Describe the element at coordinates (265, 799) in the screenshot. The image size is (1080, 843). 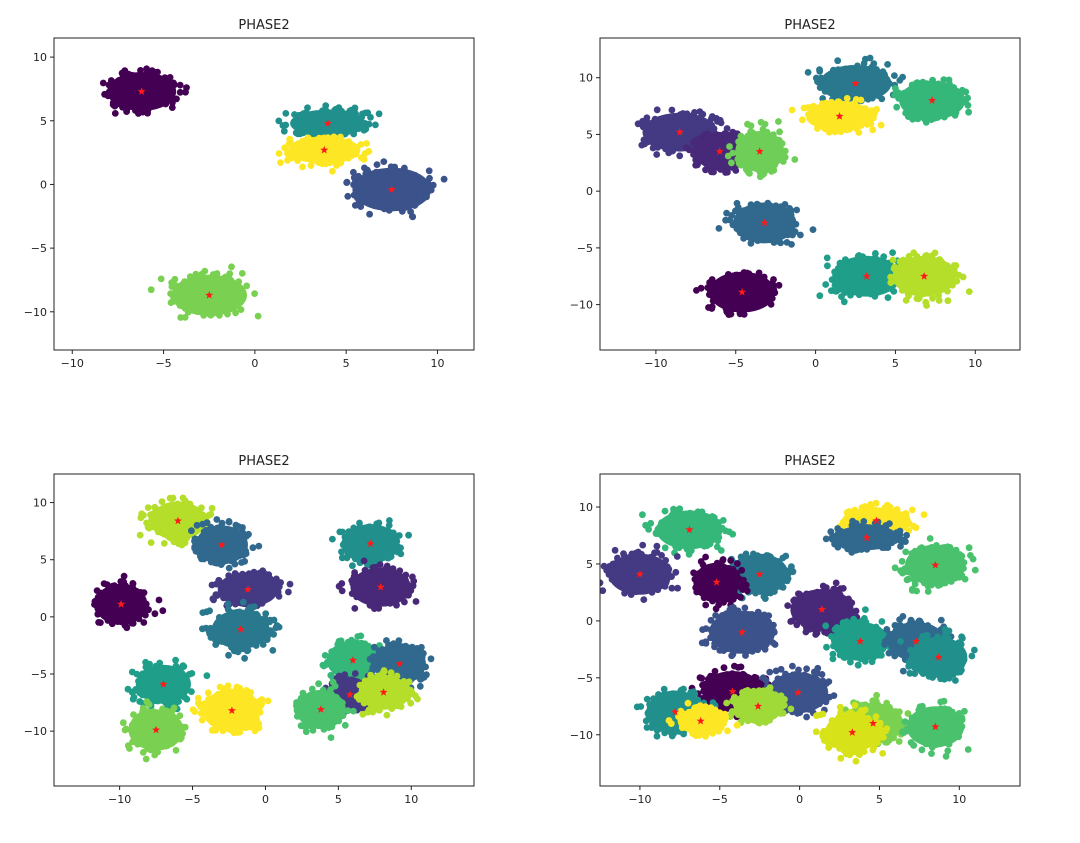
I see `x-tick-label: 0` at that location.